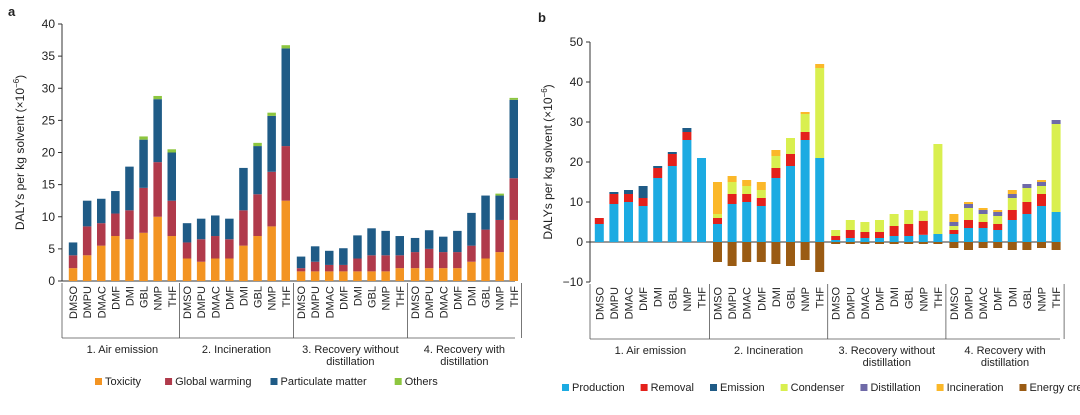  I want to click on group-label: 1. Air emission, so click(123, 350).